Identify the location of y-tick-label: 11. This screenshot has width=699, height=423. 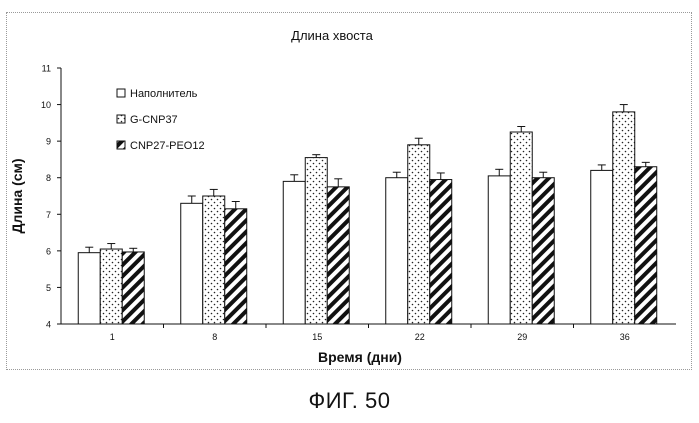
(46, 69).